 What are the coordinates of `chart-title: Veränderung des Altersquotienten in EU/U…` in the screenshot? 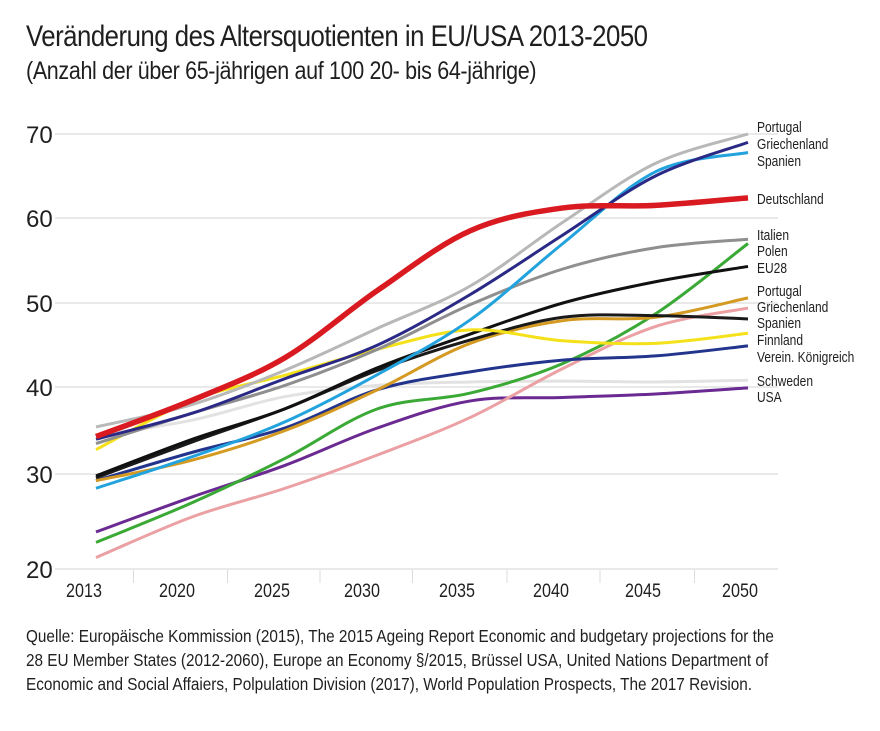 It's located at (337, 36).